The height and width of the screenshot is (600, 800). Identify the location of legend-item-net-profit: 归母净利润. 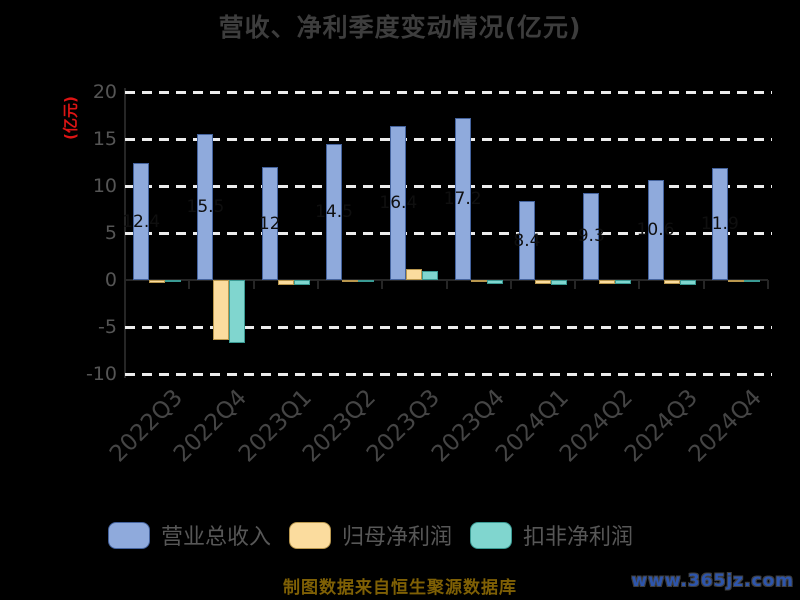
(370, 535).